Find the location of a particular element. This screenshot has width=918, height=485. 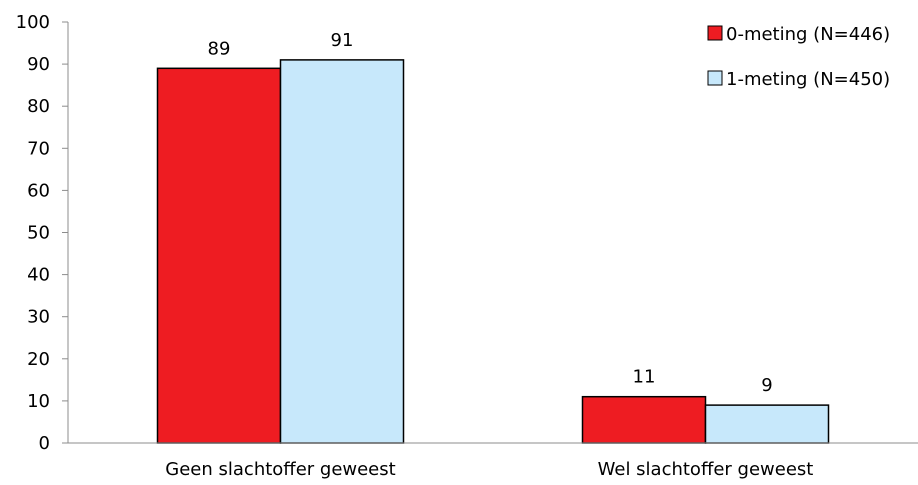

y-tick-label: 100 is located at coordinates (33, 22).